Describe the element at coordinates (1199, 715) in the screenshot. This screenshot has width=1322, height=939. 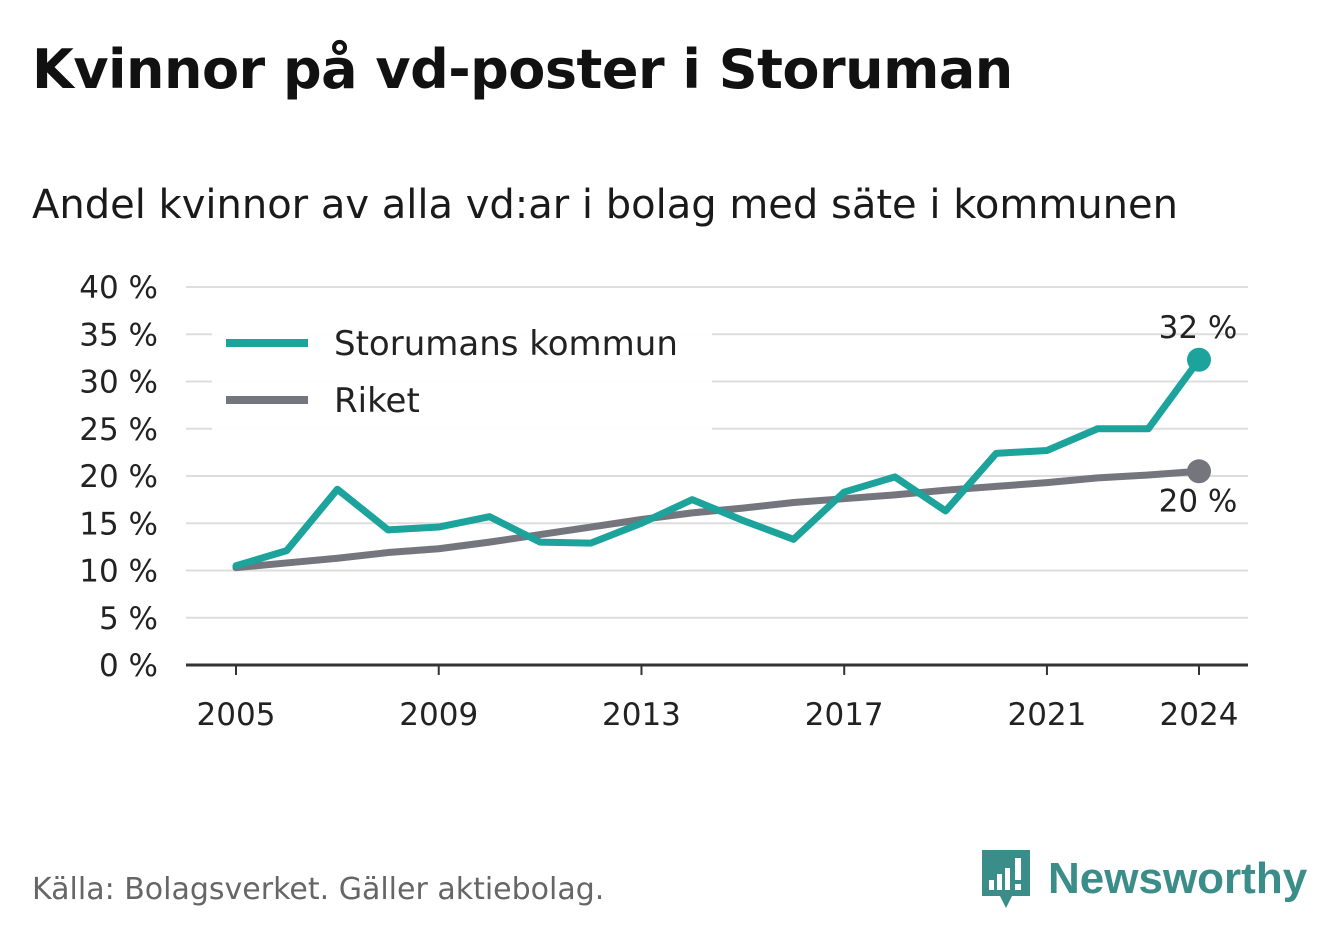
I see `x-tick-label: 2024` at that location.